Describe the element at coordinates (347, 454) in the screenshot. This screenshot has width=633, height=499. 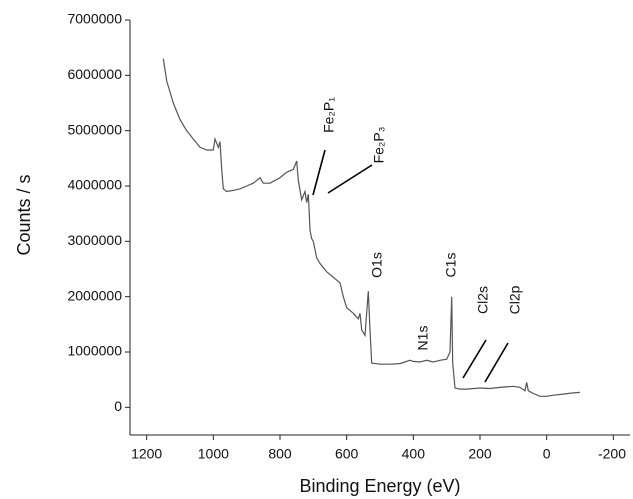
I see `x-tick-label: 600` at that location.